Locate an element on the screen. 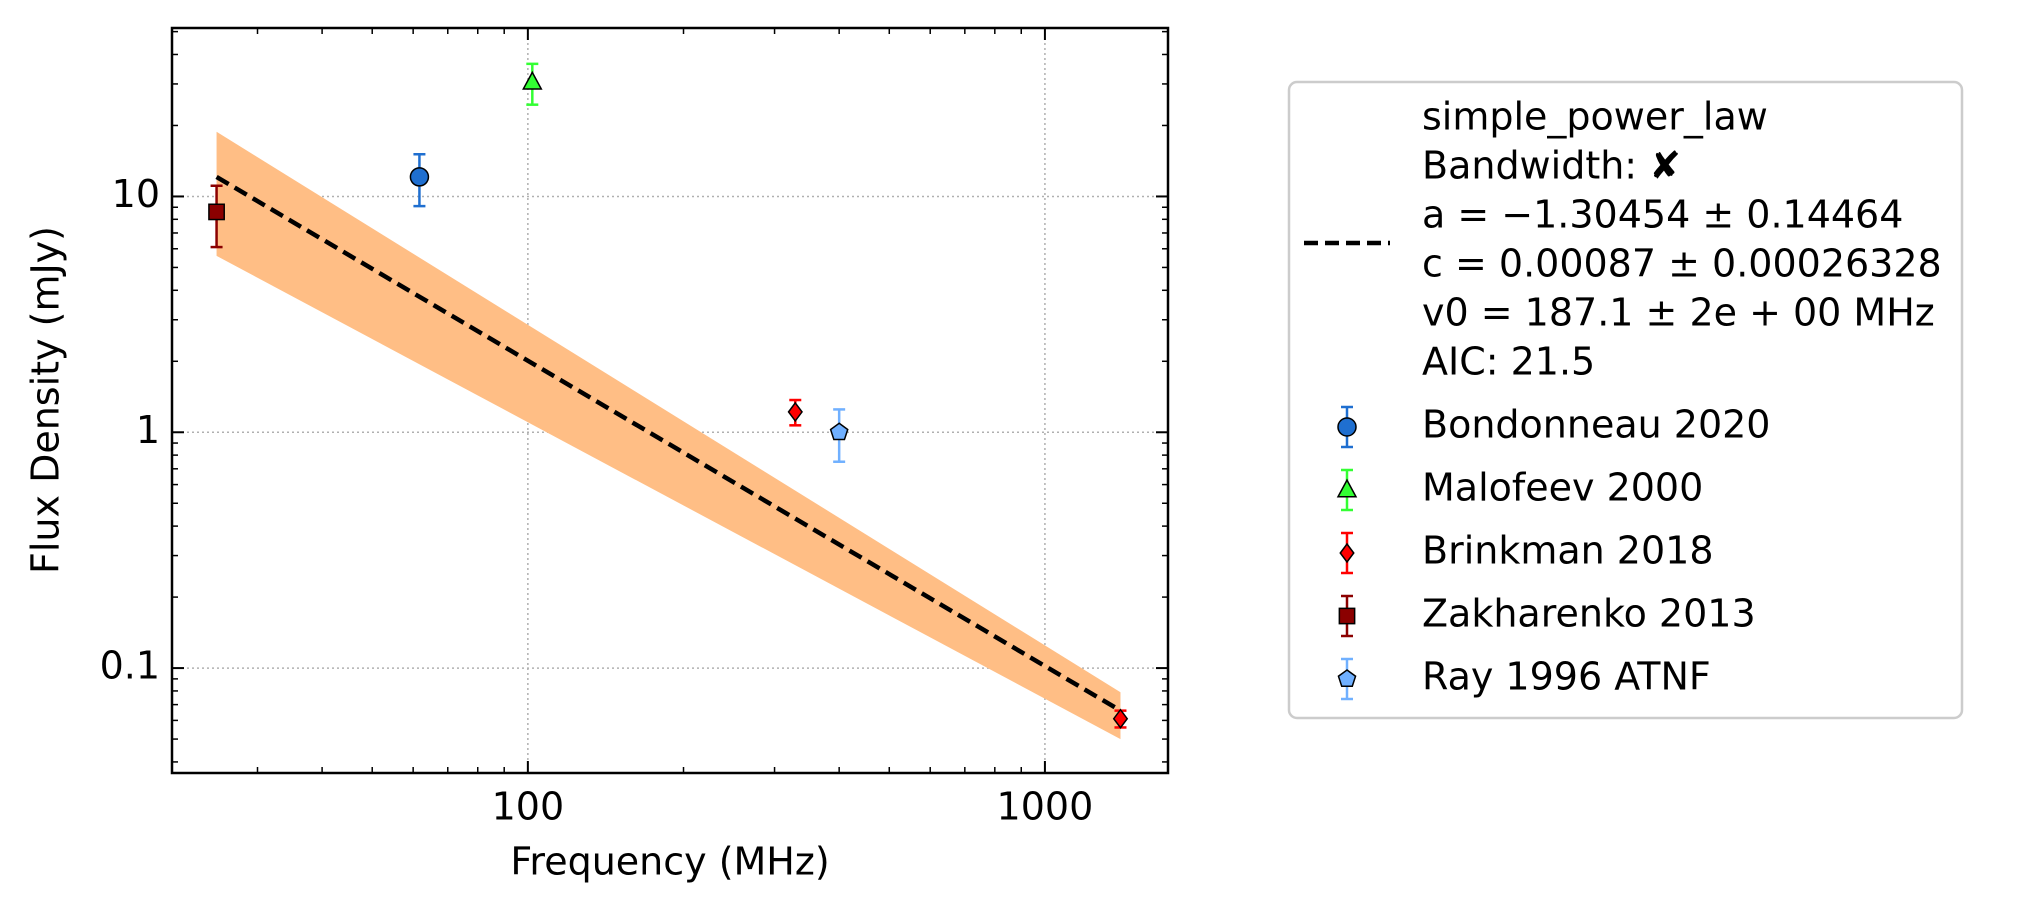 This screenshot has width=2019, height=914. legend-label: Zakharenko 2013 is located at coordinates (1589, 614).